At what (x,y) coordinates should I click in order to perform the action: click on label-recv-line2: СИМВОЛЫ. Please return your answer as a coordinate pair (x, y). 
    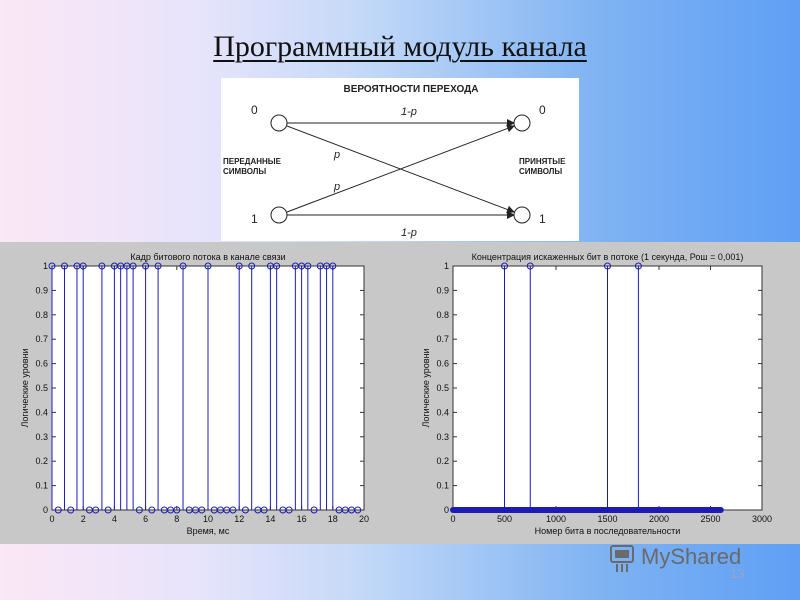
    Looking at the image, I should click on (540, 171).